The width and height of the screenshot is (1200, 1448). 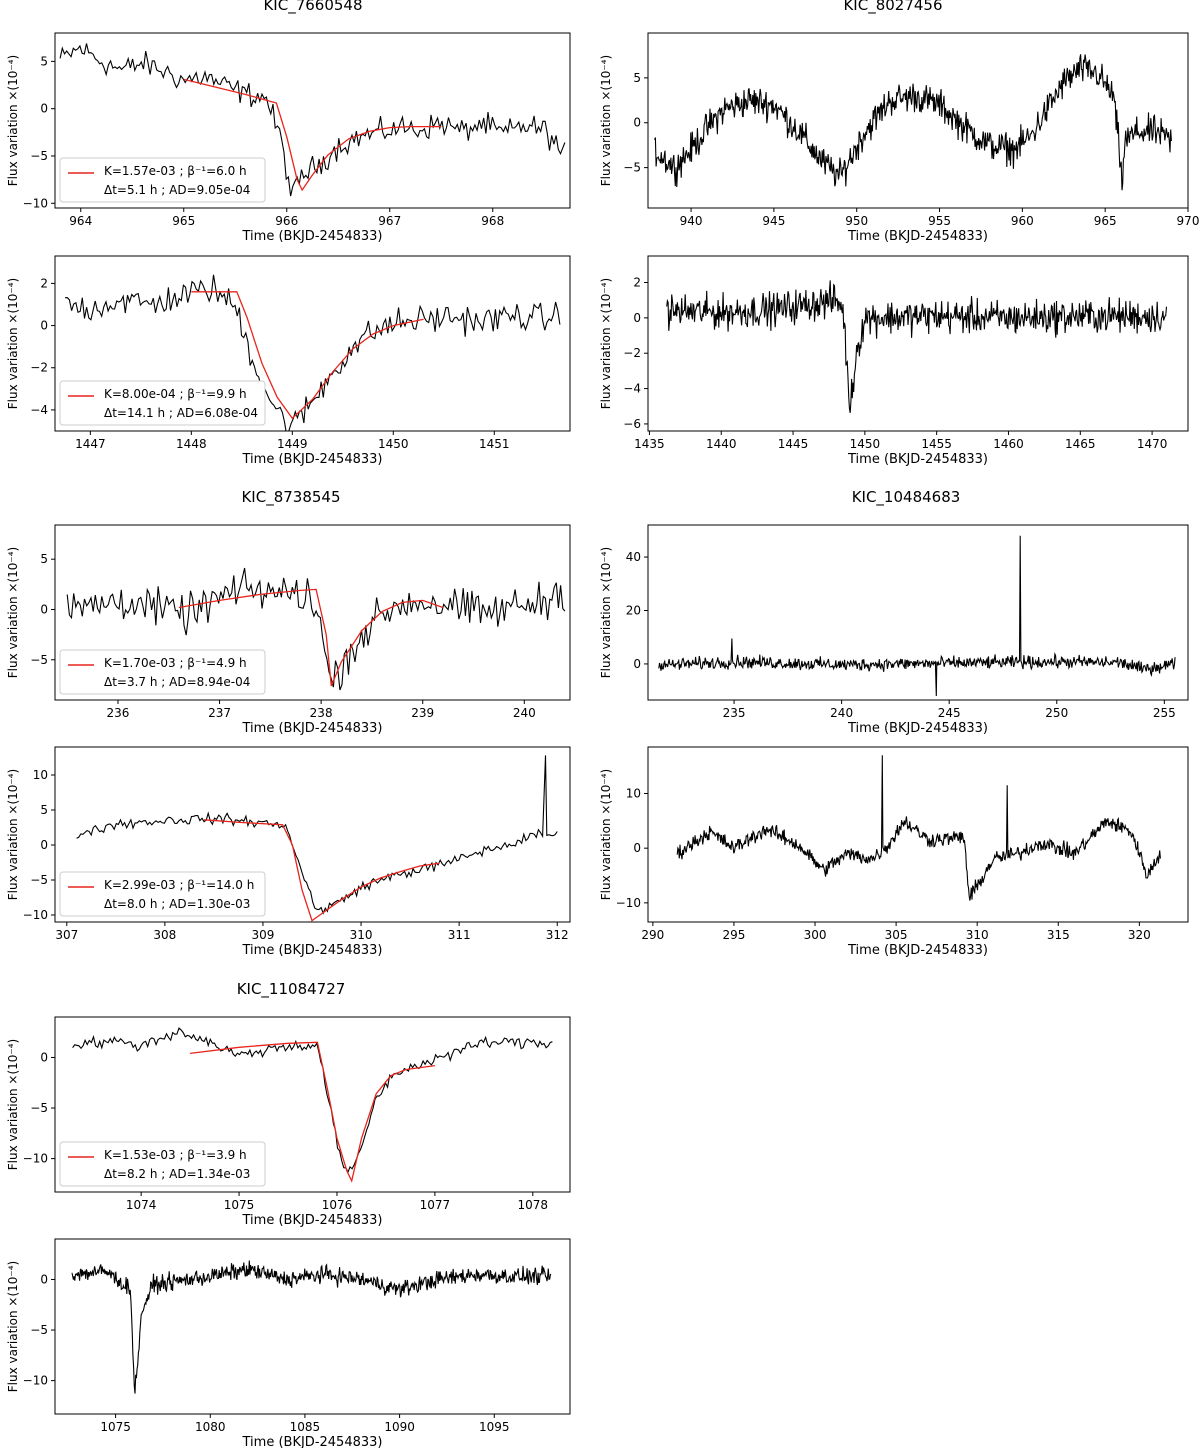 What do you see at coordinates (633, 610) in the screenshot?
I see `panel-kic-8738545-full-ytick-label: 20` at bounding box center [633, 610].